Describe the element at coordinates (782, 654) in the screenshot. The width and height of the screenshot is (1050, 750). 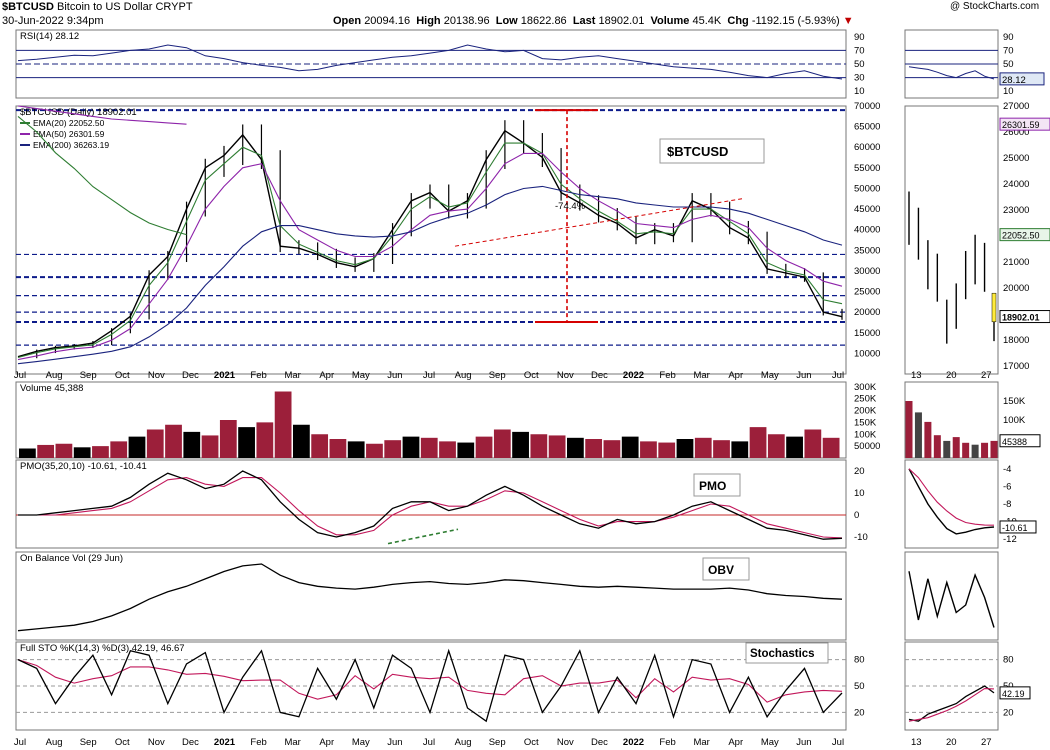
I see `stoch-label-text: Stochastics` at that location.